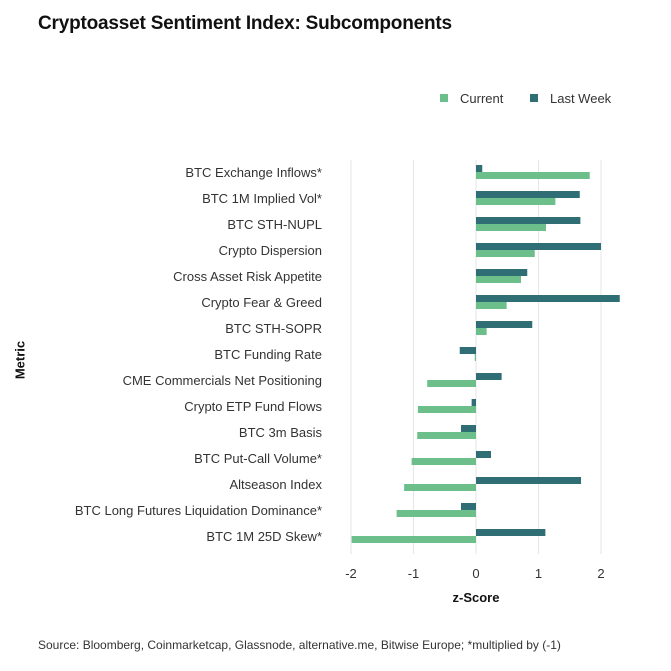 The width and height of the screenshot is (671, 671). Describe the element at coordinates (444, 98) in the screenshot. I see `legend-swatch-current` at that location.